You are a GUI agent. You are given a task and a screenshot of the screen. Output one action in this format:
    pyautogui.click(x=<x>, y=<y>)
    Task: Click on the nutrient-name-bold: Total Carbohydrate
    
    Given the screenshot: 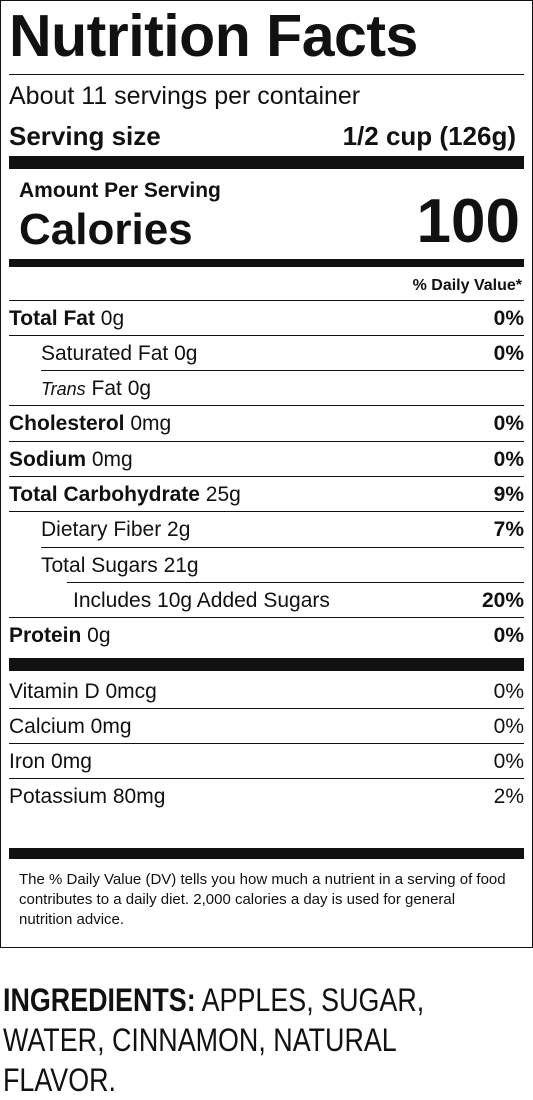 What is the action you would take?
    pyautogui.click(x=104, y=494)
    